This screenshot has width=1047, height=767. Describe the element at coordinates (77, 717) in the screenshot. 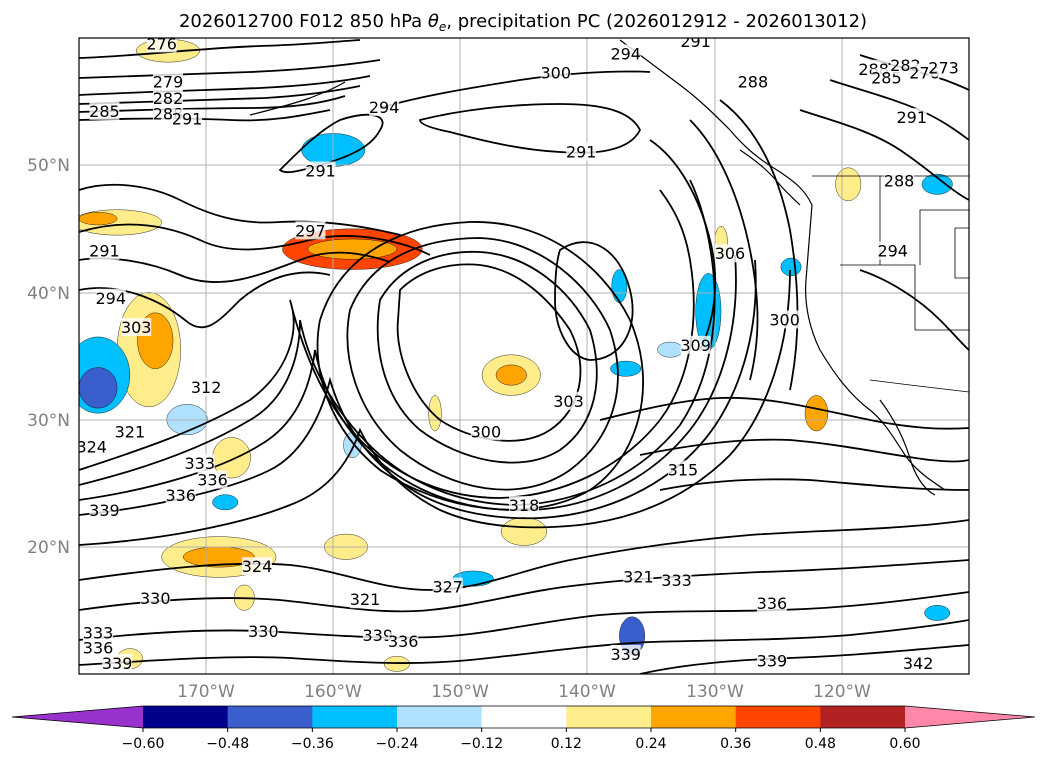

I see `colorbar-extend-low` at that location.